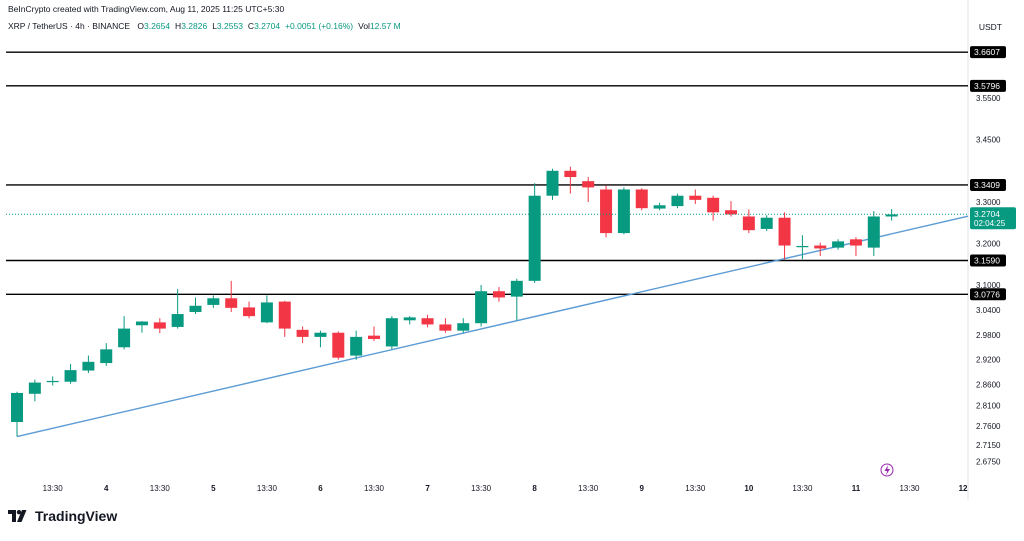  I want to click on level-badge-text: 3.1590, so click(987, 260).